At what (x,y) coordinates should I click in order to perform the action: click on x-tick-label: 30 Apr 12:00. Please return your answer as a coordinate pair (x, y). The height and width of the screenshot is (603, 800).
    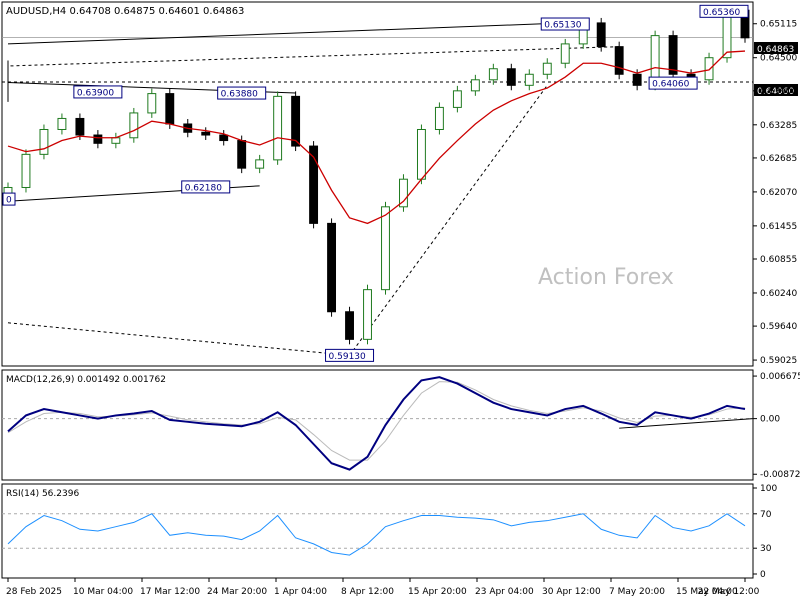
    Looking at the image, I should click on (571, 592).